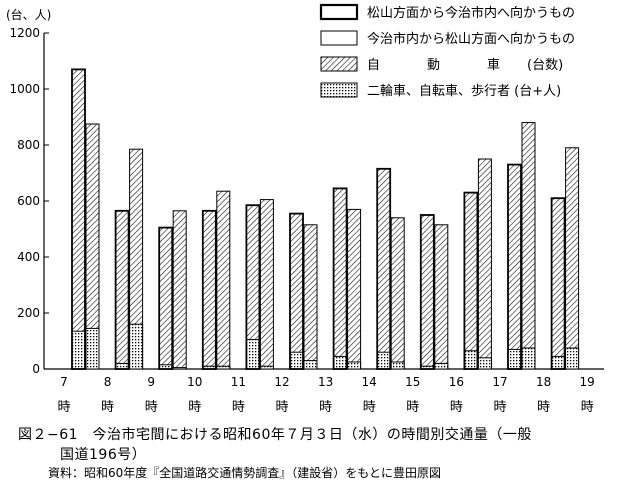 The width and height of the screenshot is (621, 481). What do you see at coordinates (545, 65) in the screenshot?
I see `legend-label-cars-suffix: (台数)` at bounding box center [545, 65].